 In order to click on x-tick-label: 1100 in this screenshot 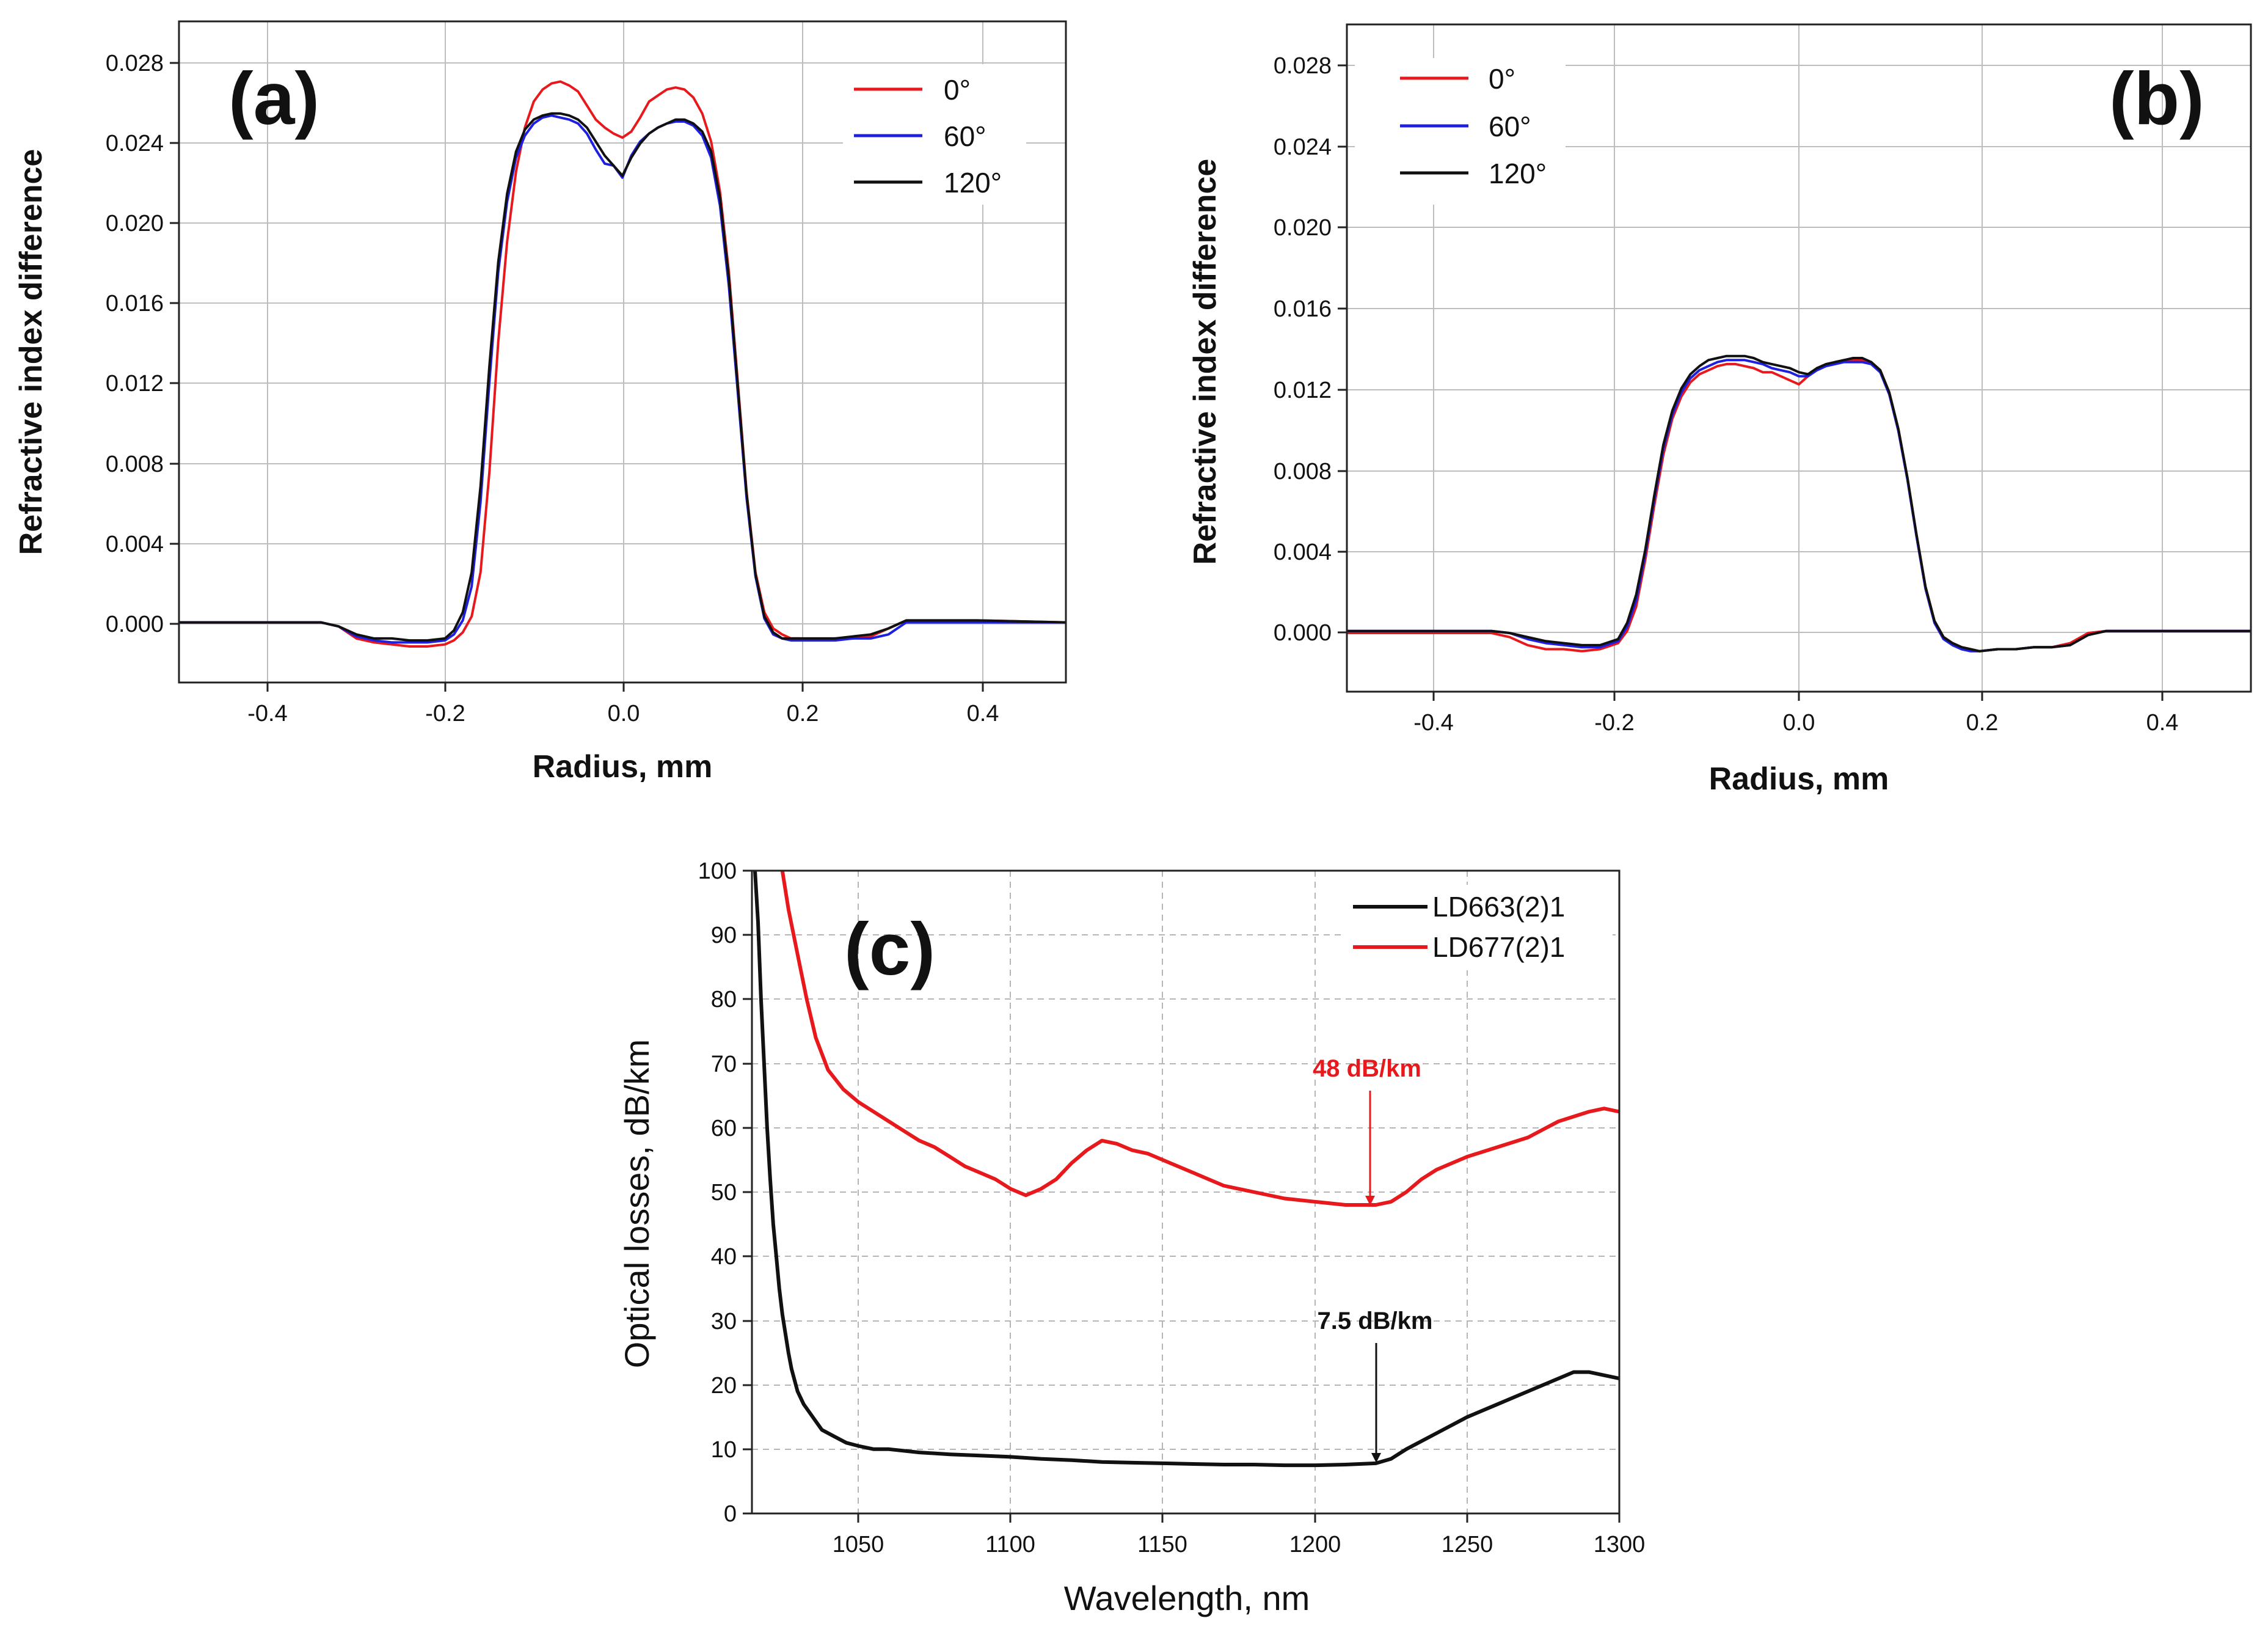, I will do `click(1010, 1545)`.